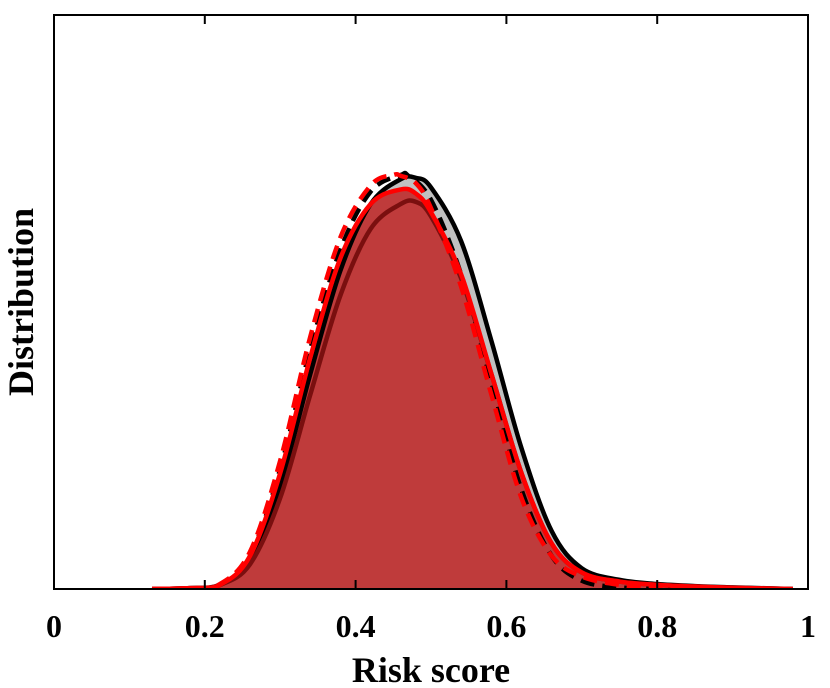 This screenshot has width=830, height=688. I want to click on x-tick-label-4: 0.8, so click(657, 626).